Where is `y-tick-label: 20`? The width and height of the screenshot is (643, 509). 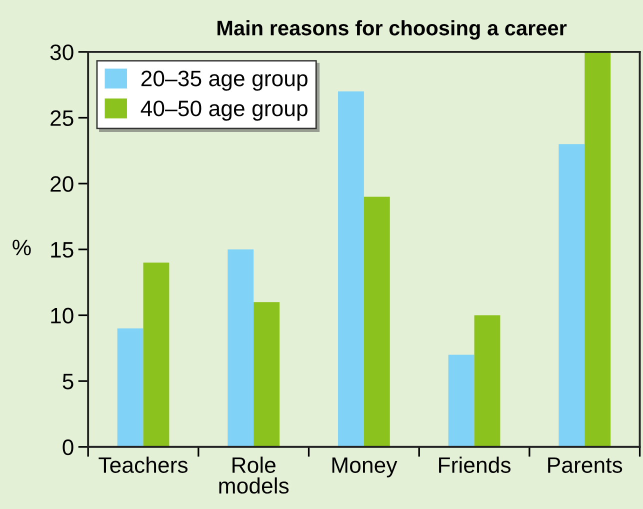
y-tick-label: 20 is located at coordinates (62, 184).